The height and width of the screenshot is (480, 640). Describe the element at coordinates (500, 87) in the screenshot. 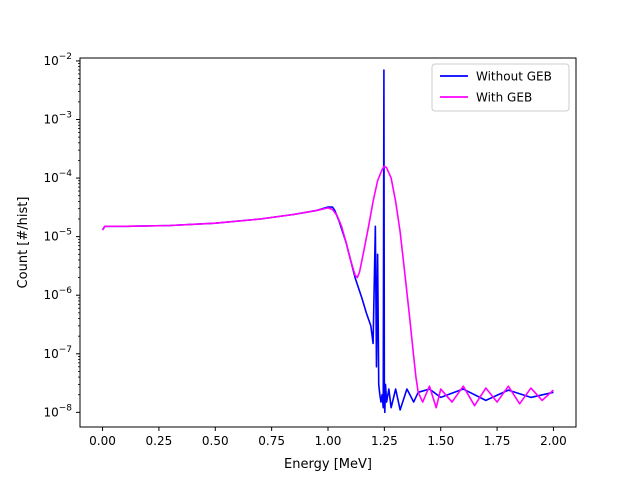

I see `legend: Without GEB With GEB` at that location.